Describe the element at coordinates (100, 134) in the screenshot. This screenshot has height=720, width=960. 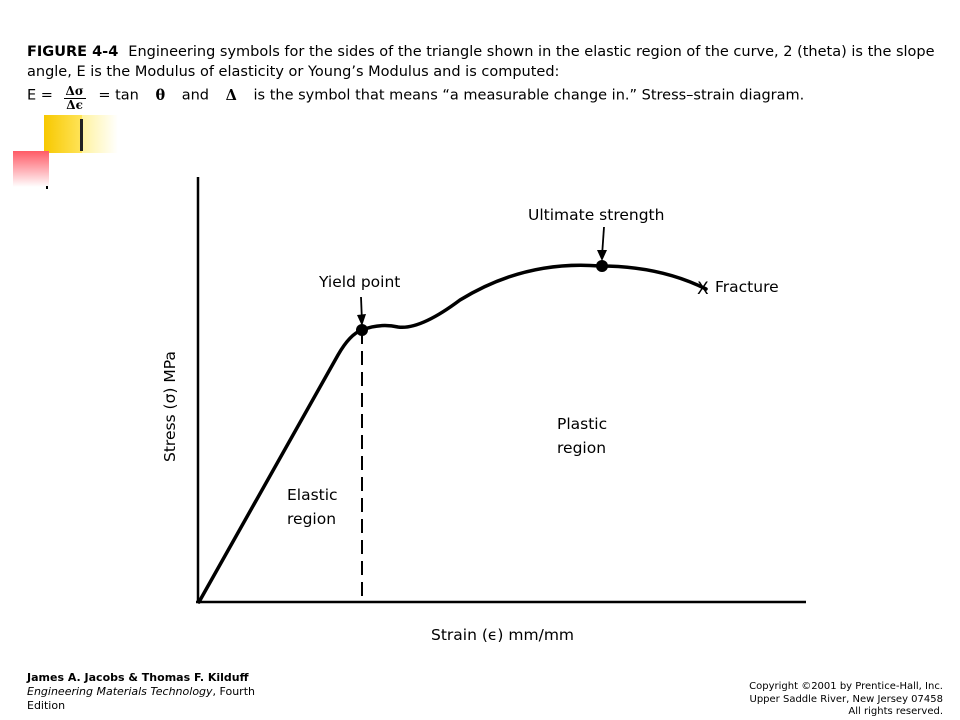
I see `yellow-fade-decoration` at that location.